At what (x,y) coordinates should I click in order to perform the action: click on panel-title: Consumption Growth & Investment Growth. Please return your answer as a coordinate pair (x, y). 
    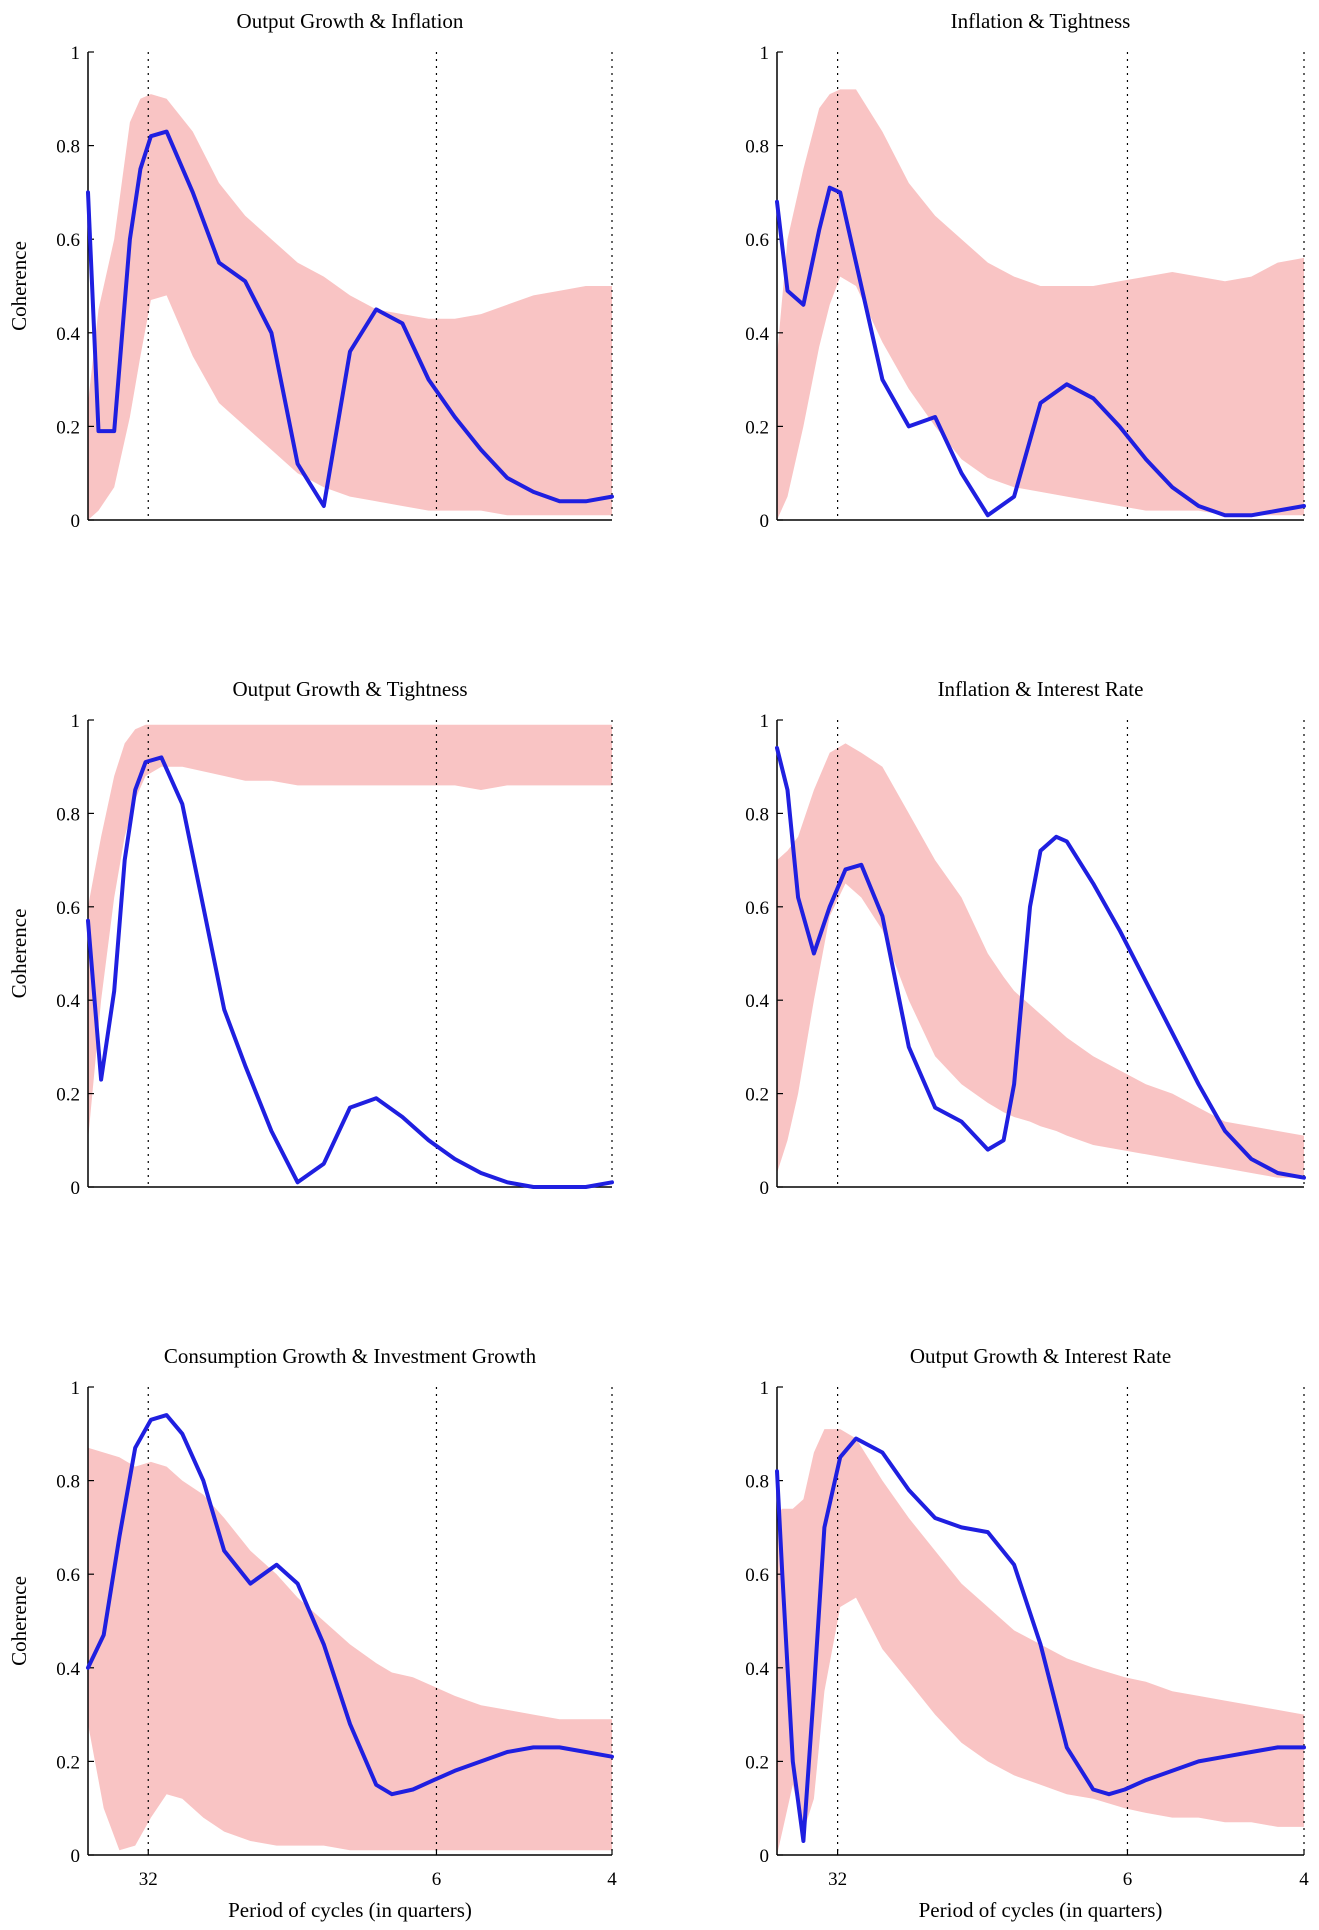
    Looking at the image, I should click on (350, 1356).